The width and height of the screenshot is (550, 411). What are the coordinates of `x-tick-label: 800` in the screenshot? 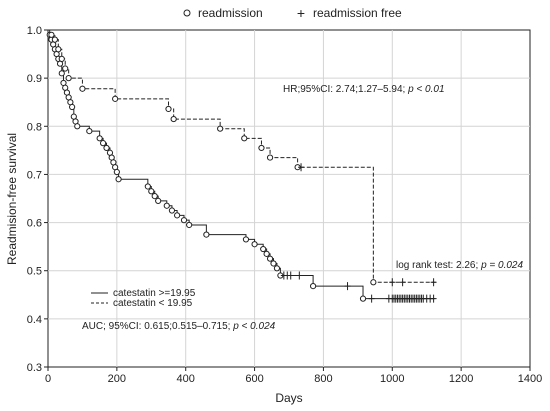 It's located at (323, 379).